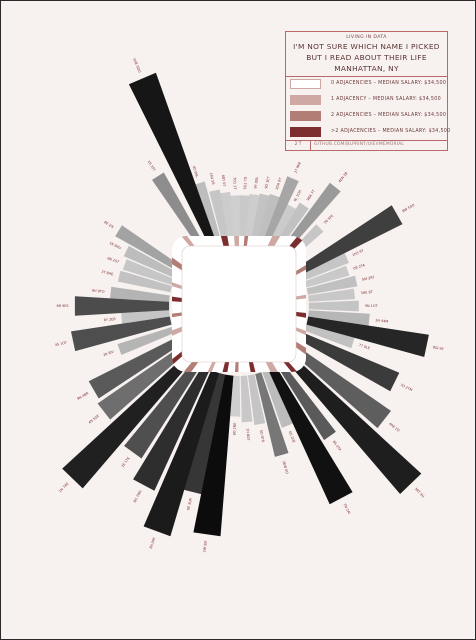 Image resolution: width=476 pixels, height=640 pixels. Describe the element at coordinates (110, 319) in the screenshot. I see `bar-label-44: 8Y 2EB` at that location.